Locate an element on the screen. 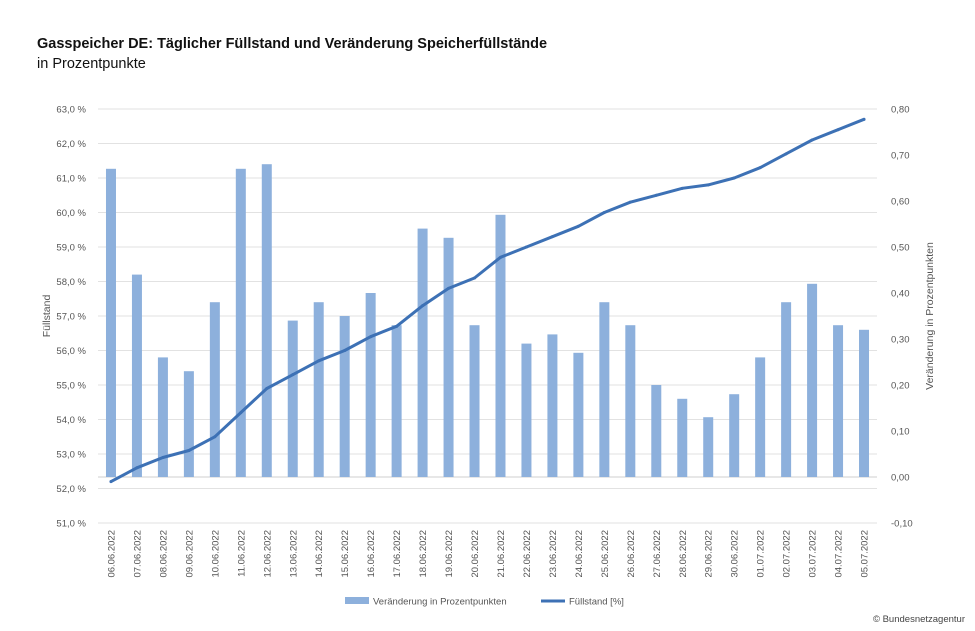 This screenshot has width=975, height=631. y-tick-label: 52,0 % is located at coordinates (71, 489).